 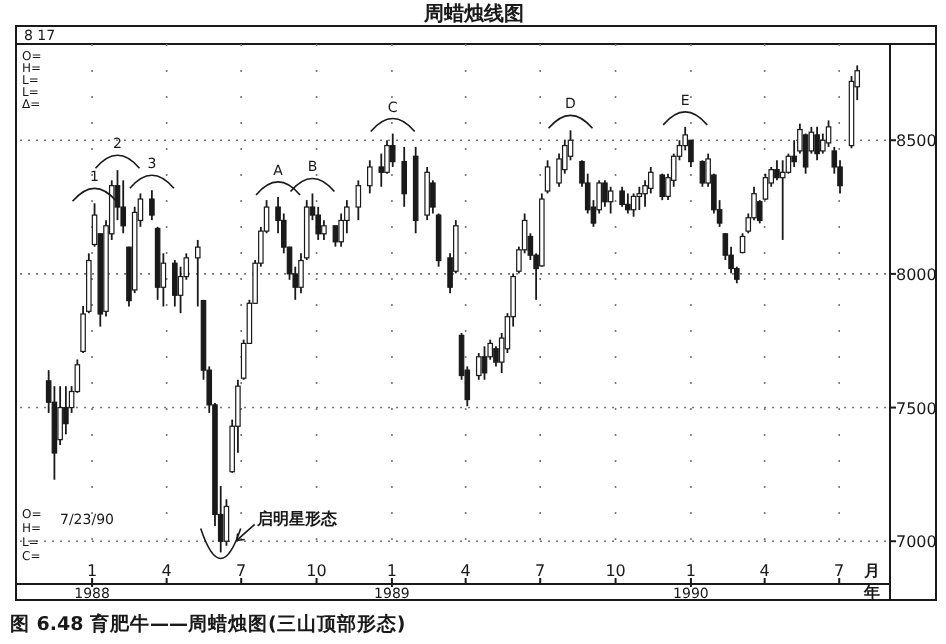 I want to click on y-tick-label: 8000, so click(x=916, y=274).